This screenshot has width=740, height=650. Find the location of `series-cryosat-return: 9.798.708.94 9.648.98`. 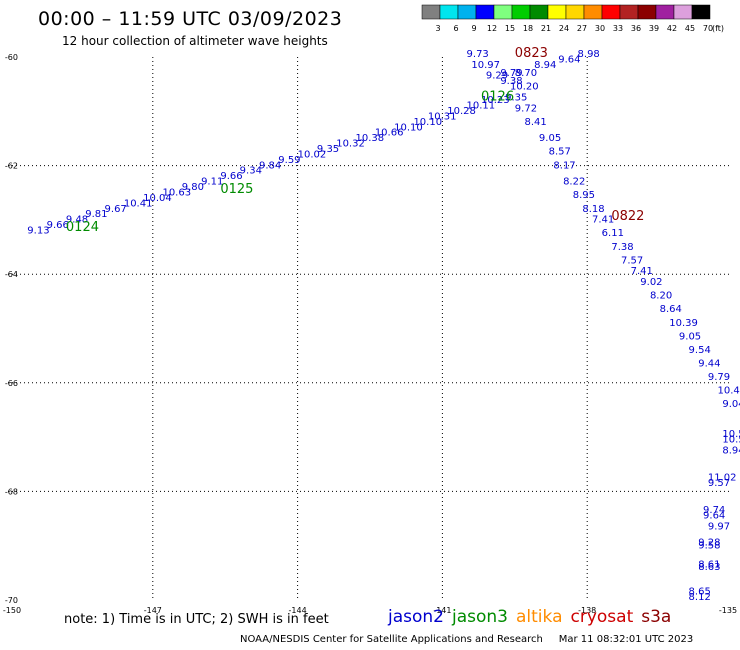

series-cryosat-return: 9.798.708.94 9.648.98 is located at coordinates (549, 64).